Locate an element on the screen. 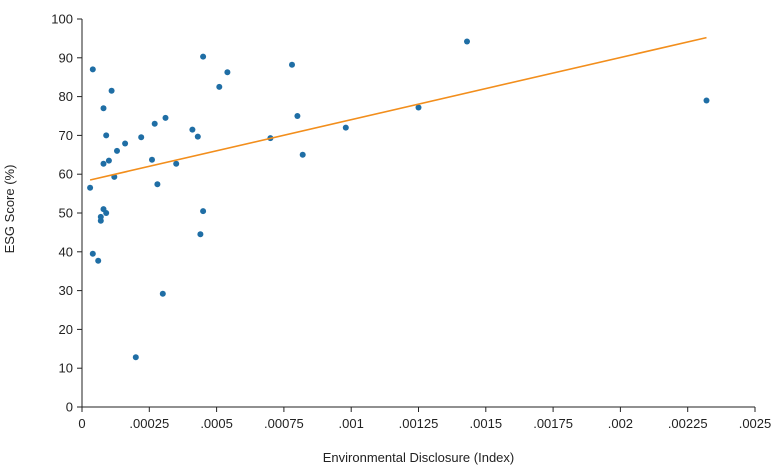 This screenshot has height=472, width=775. y-axis-label: ESG Score (%) is located at coordinates (9, 209).